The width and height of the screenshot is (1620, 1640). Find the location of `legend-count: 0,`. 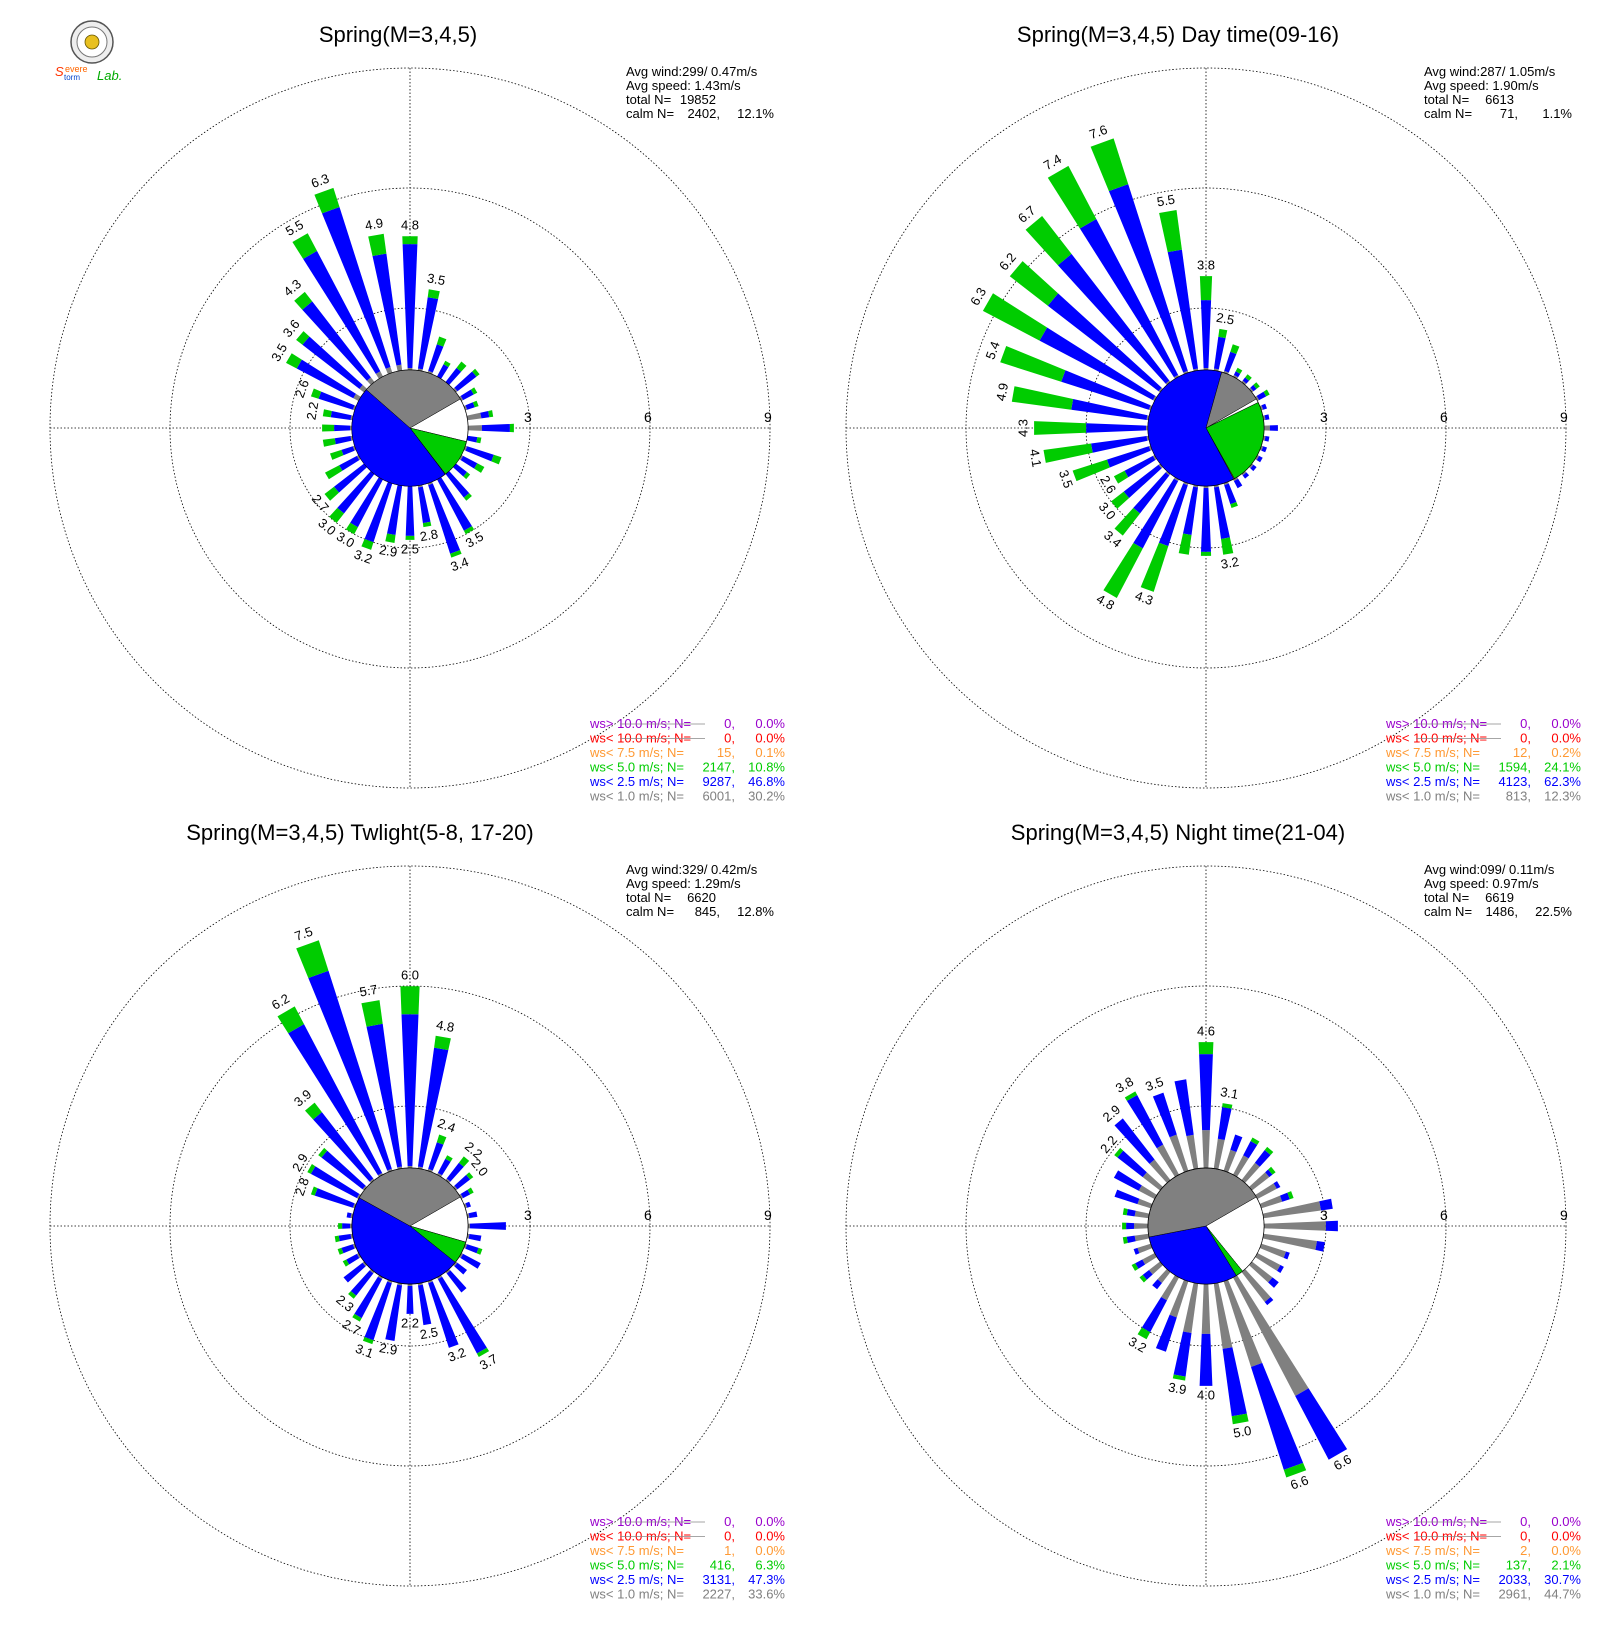

legend-count: 0, is located at coordinates (1525, 1521).